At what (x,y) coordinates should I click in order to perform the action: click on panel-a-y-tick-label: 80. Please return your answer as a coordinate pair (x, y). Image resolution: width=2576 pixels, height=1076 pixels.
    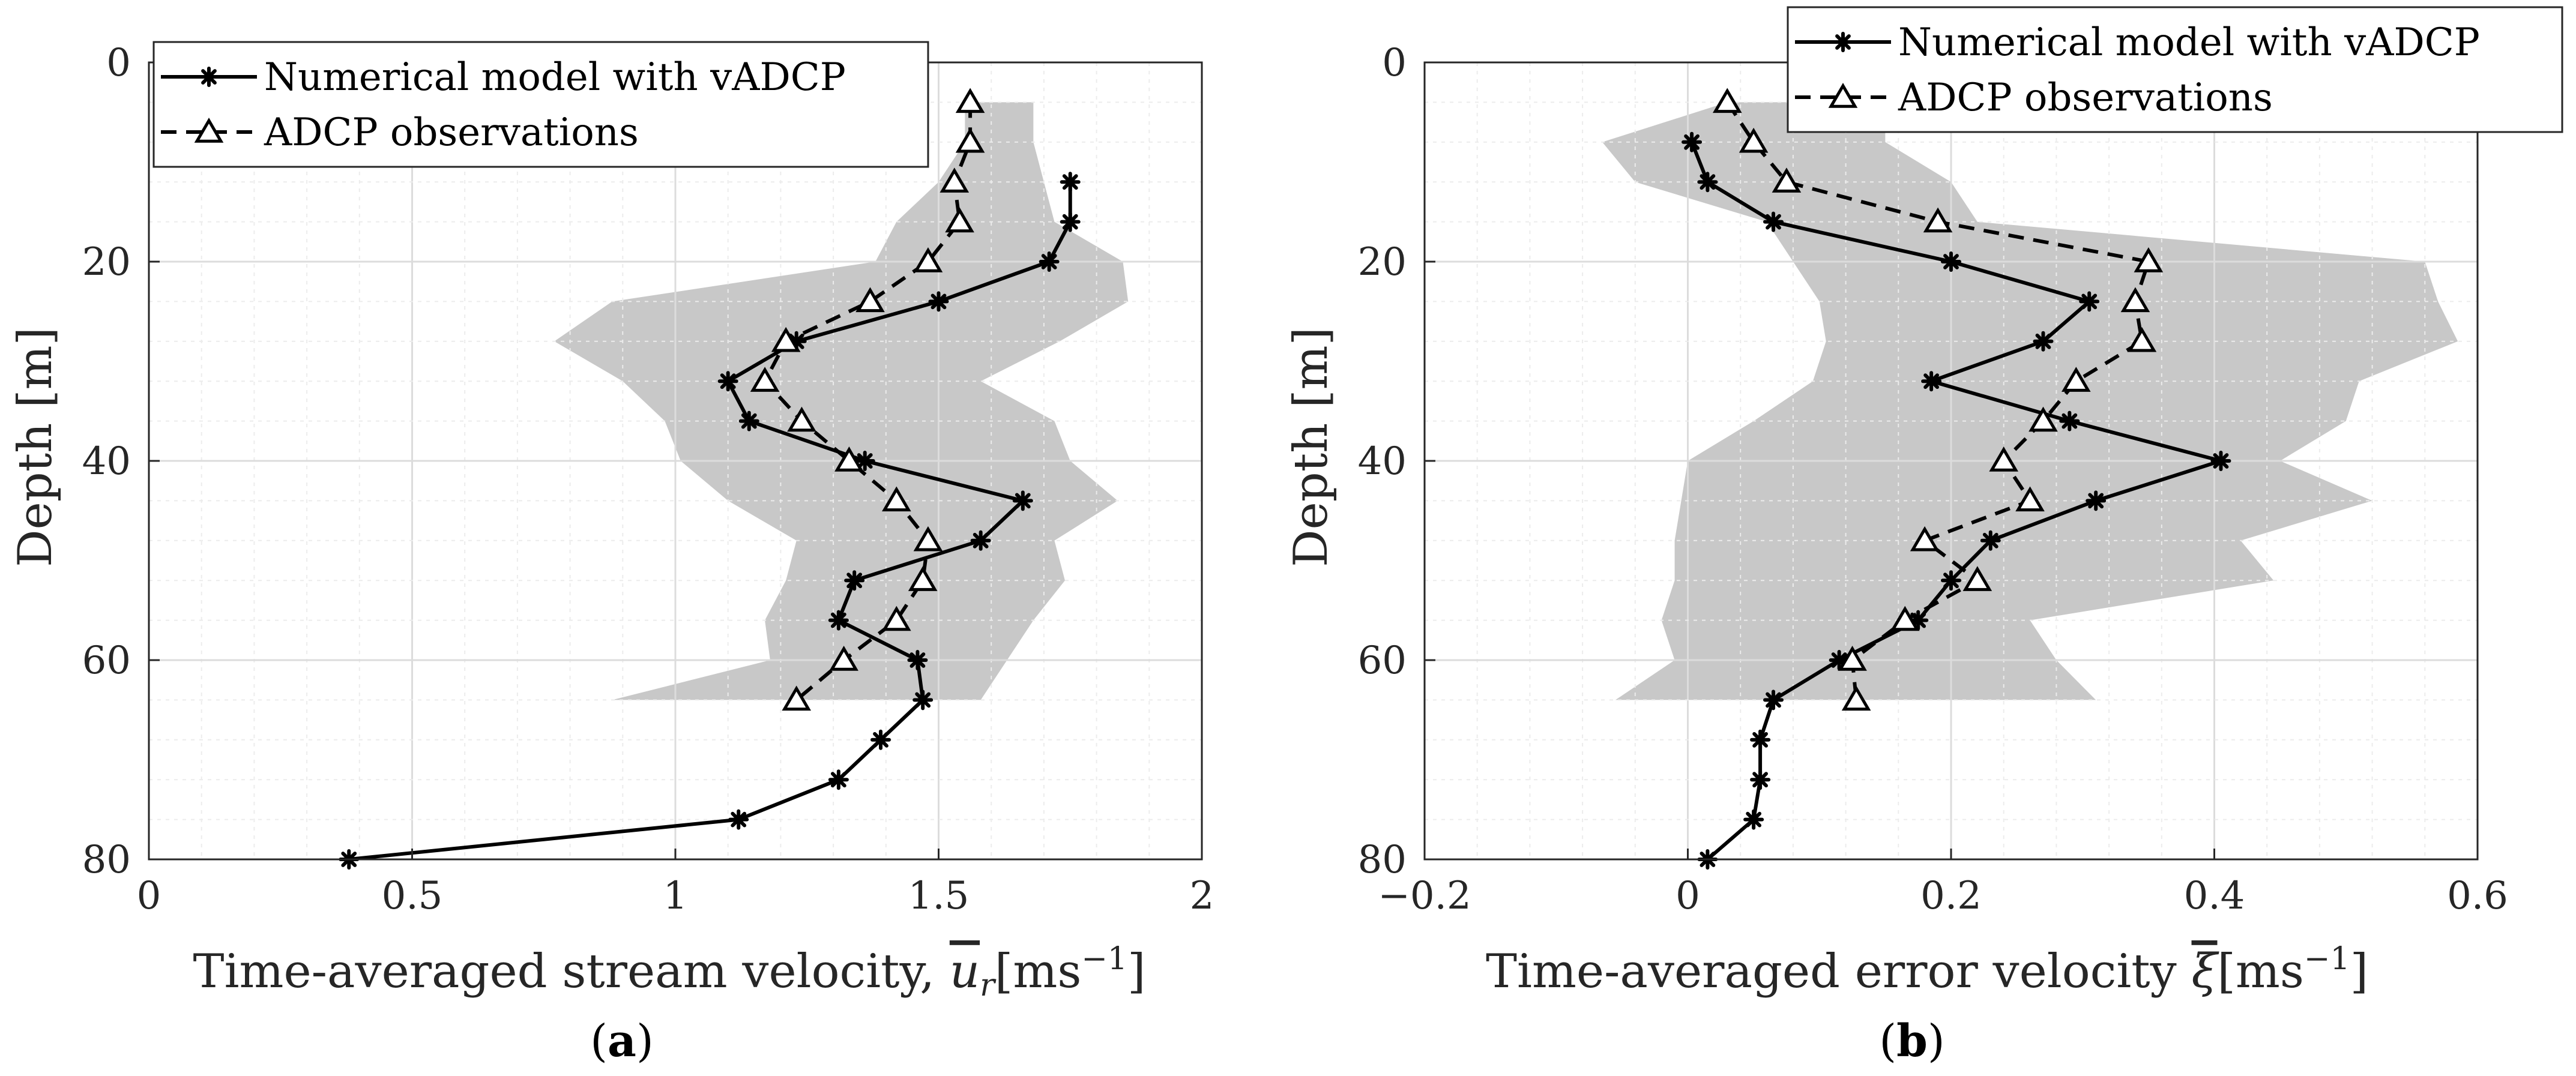
    Looking at the image, I should click on (106, 860).